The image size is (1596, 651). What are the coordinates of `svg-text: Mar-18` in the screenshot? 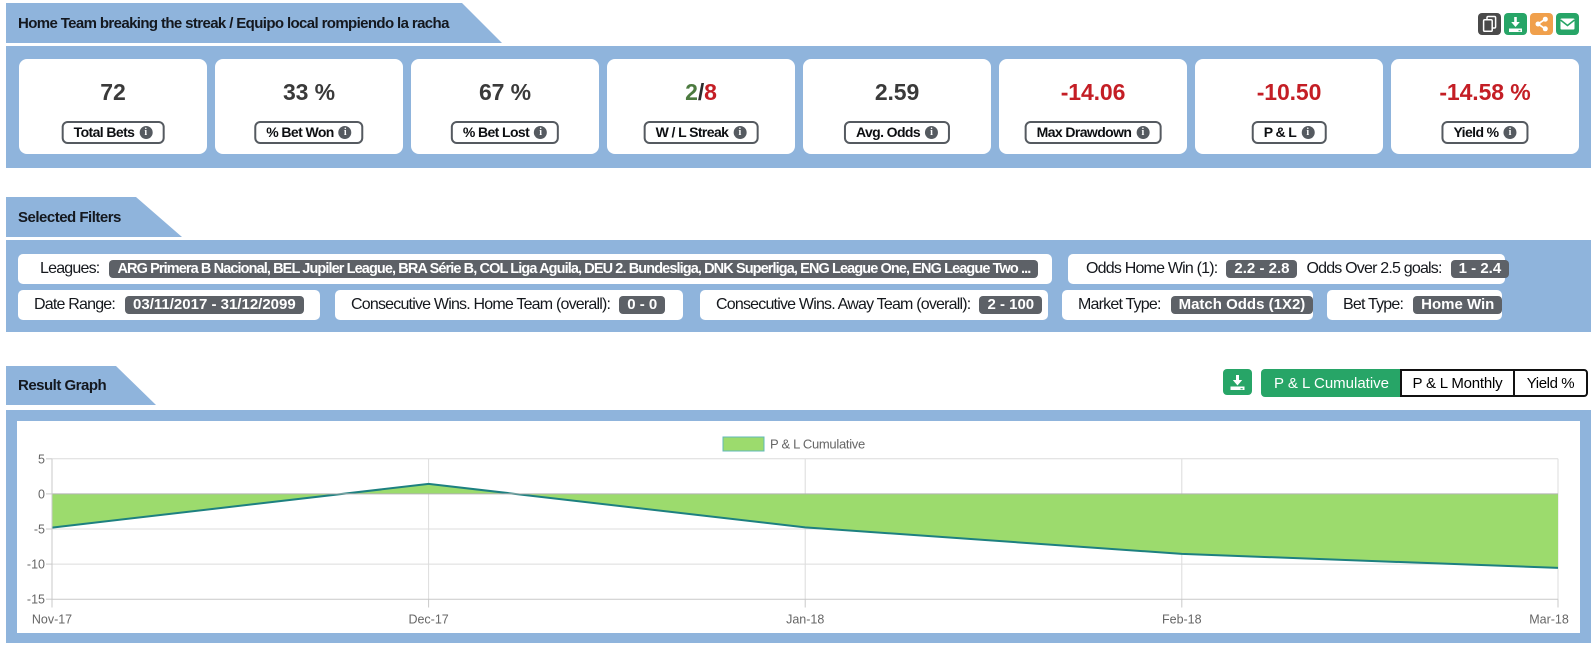 It's located at (1549, 620).